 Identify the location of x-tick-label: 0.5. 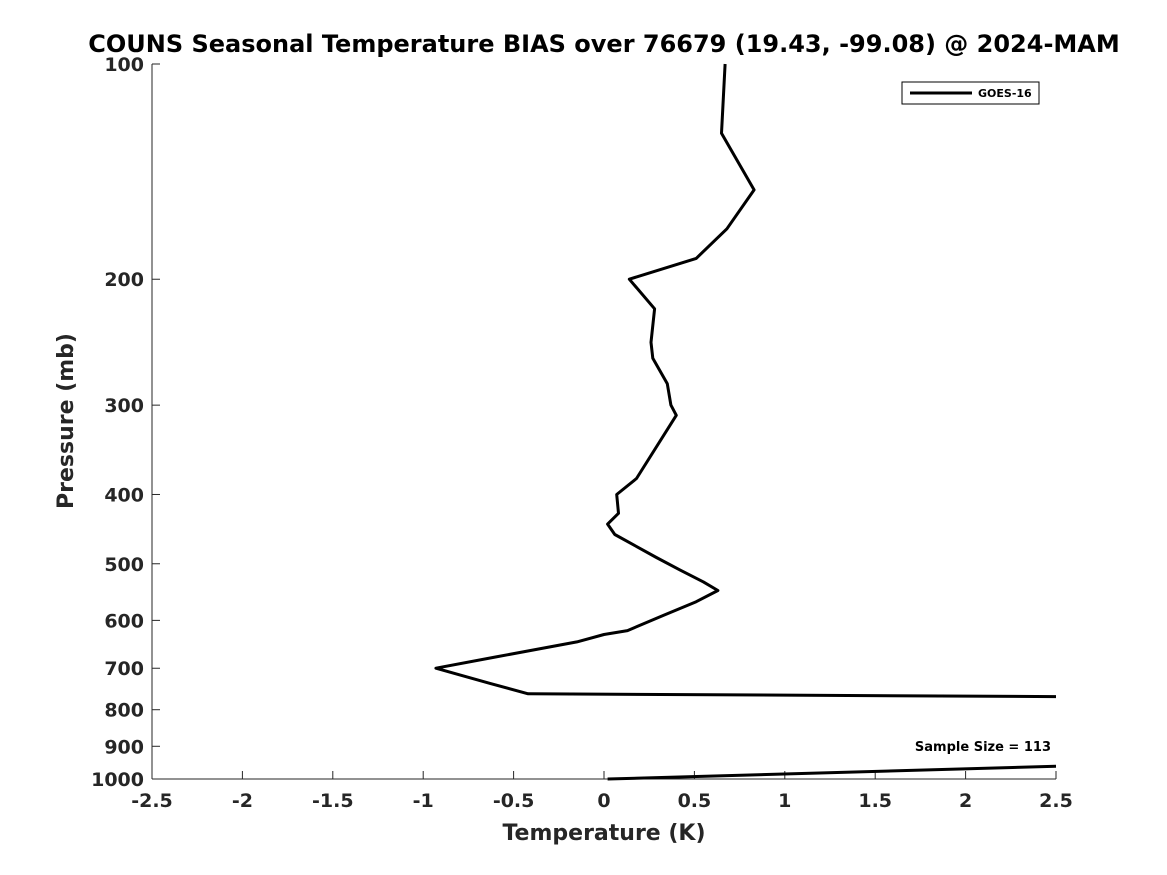
(695, 801).